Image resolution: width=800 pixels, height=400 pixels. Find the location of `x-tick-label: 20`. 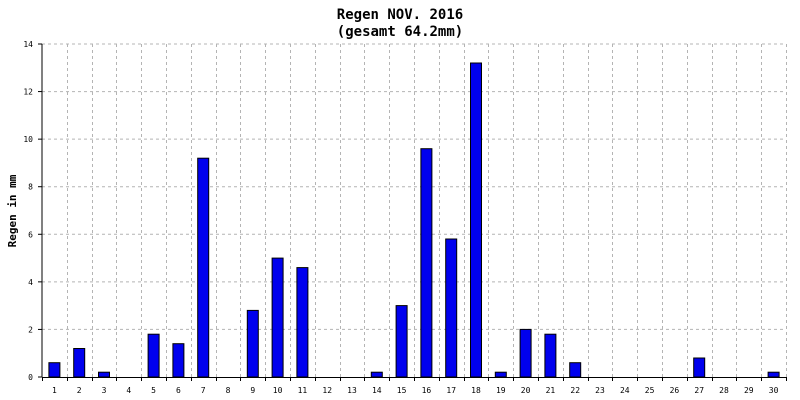

x-tick-label: 20 is located at coordinates (526, 390).